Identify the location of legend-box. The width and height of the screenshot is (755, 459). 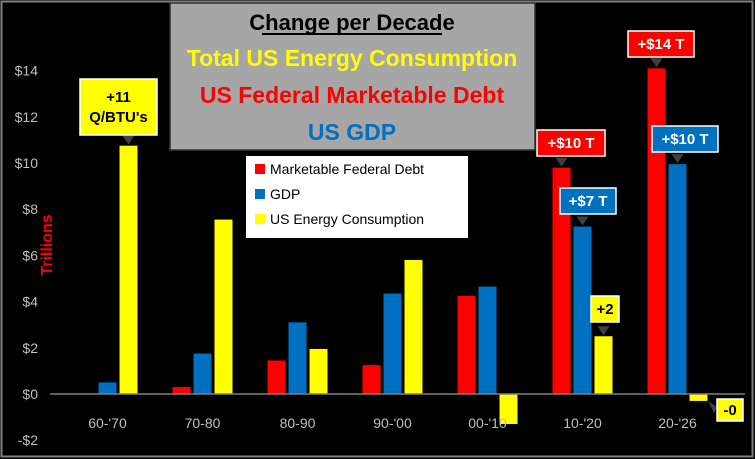
(357, 197).